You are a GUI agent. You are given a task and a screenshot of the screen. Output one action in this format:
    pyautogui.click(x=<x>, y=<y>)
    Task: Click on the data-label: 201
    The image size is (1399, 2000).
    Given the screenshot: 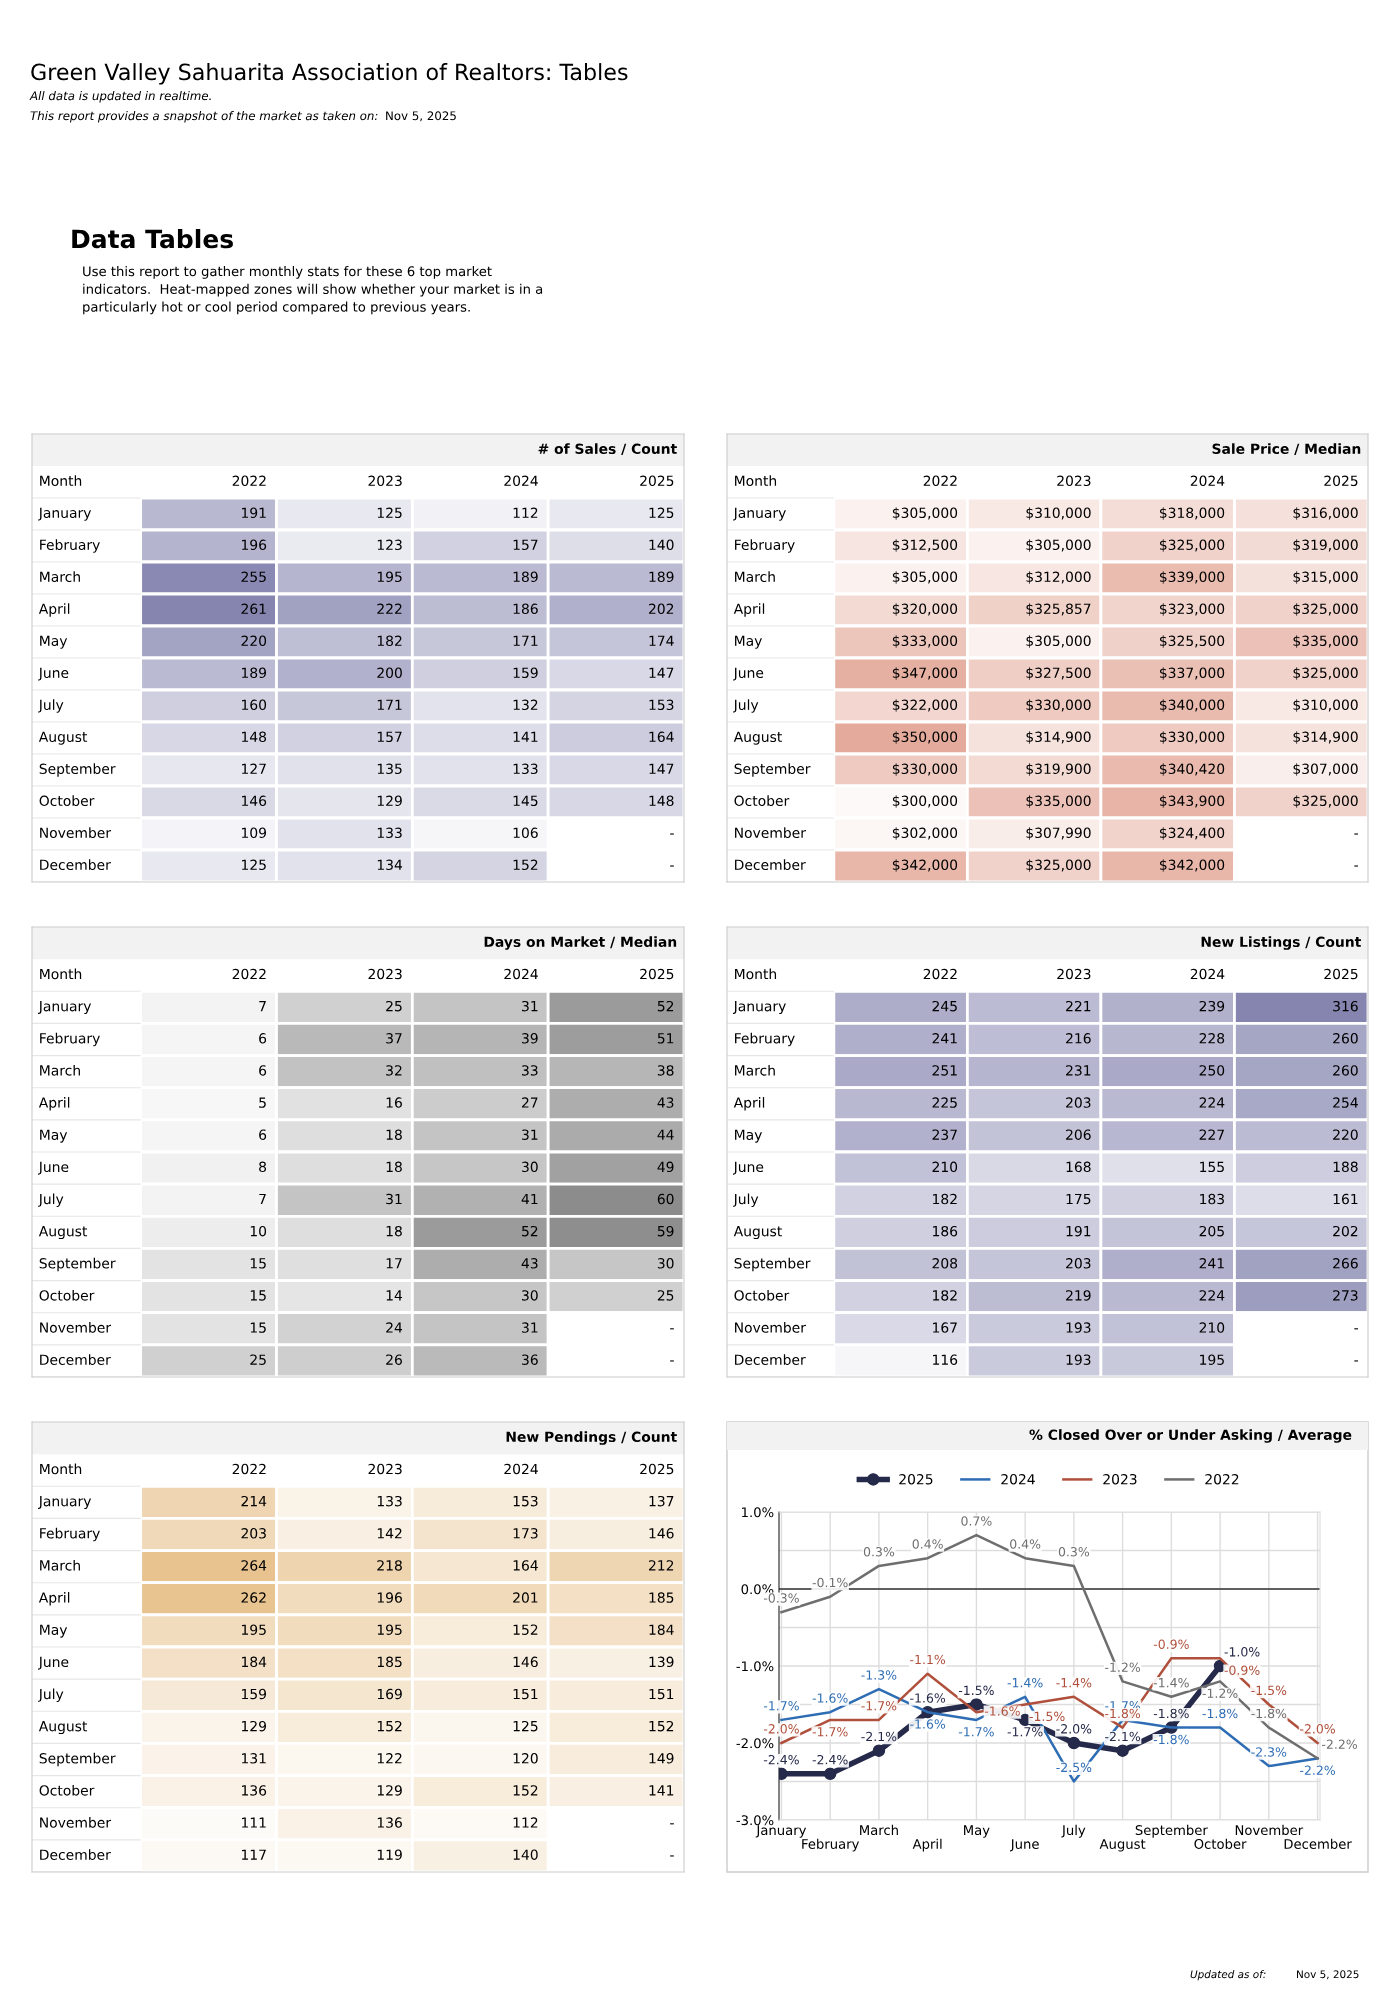 What is the action you would take?
    pyautogui.click(x=525, y=1597)
    